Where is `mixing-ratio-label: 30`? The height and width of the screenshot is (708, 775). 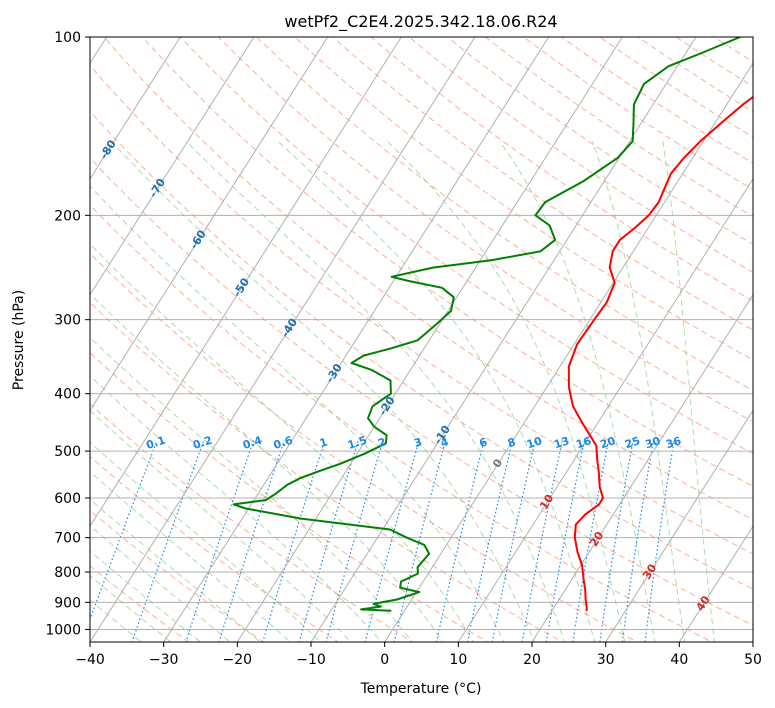 mixing-ratio-label: 30 is located at coordinates (653, 442).